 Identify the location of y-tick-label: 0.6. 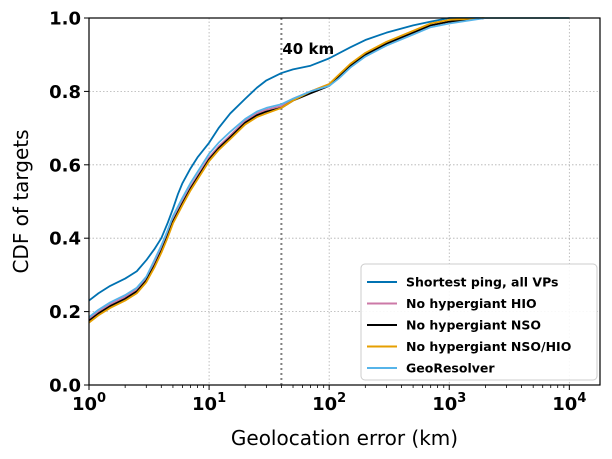
(65, 165).